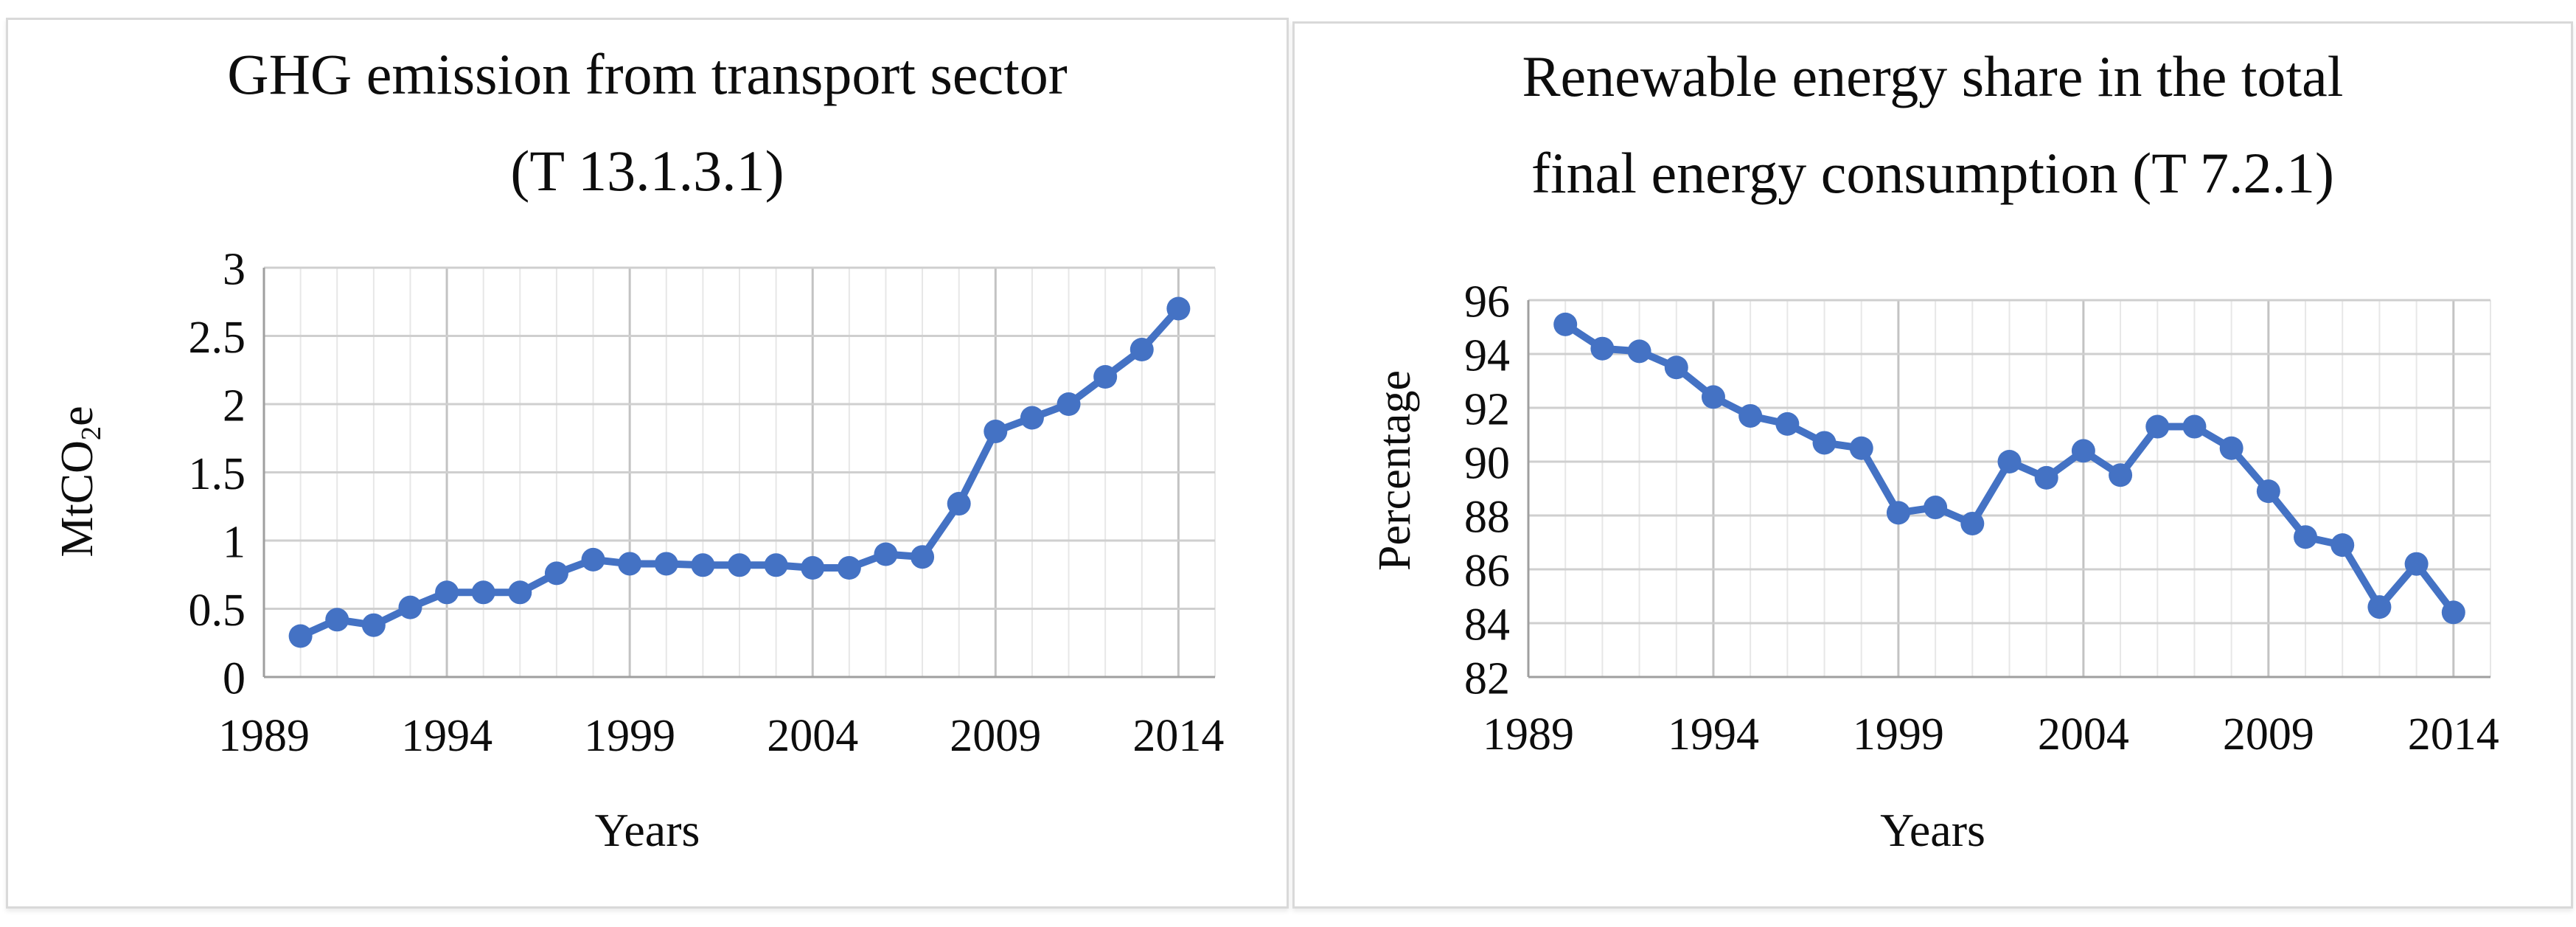  What do you see at coordinates (647, 171) in the screenshot?
I see `chart-title-line-2: (T 13.1.3.1)` at bounding box center [647, 171].